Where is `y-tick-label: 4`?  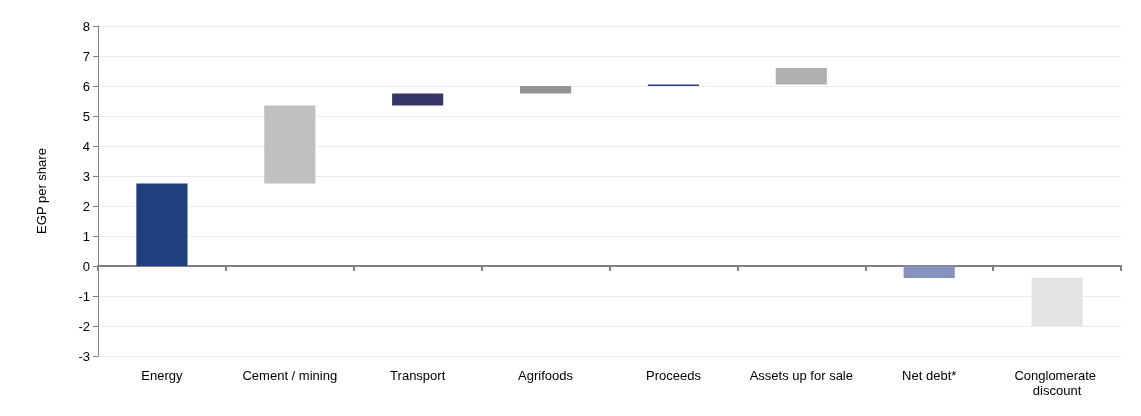
y-tick-label: 4 is located at coordinates (86, 146).